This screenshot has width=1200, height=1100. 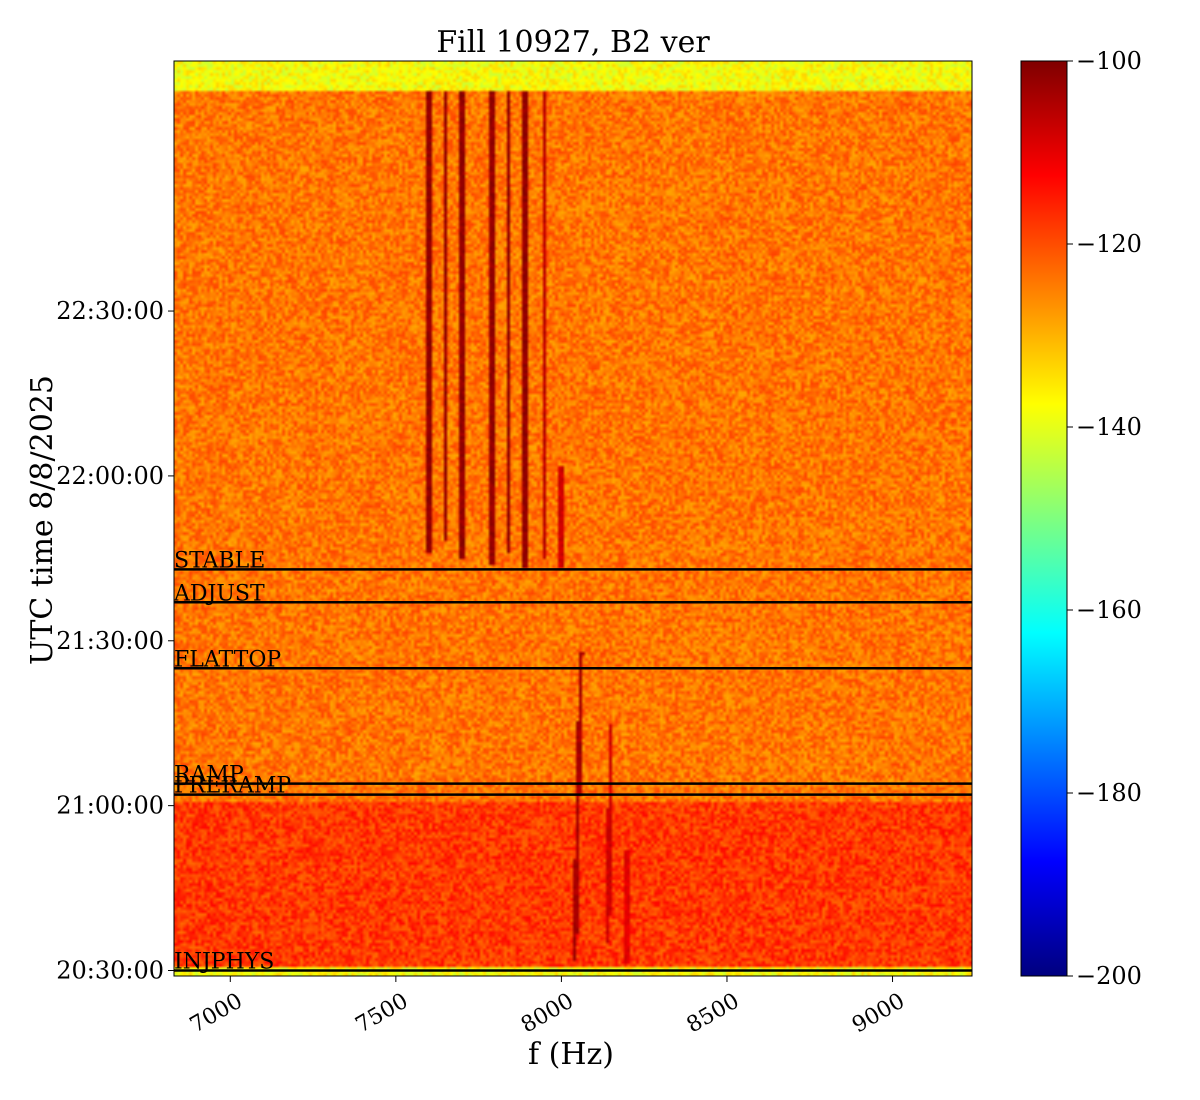 What do you see at coordinates (110, 311) in the screenshot?
I see `y-tick-label: 22:30:00` at bounding box center [110, 311].